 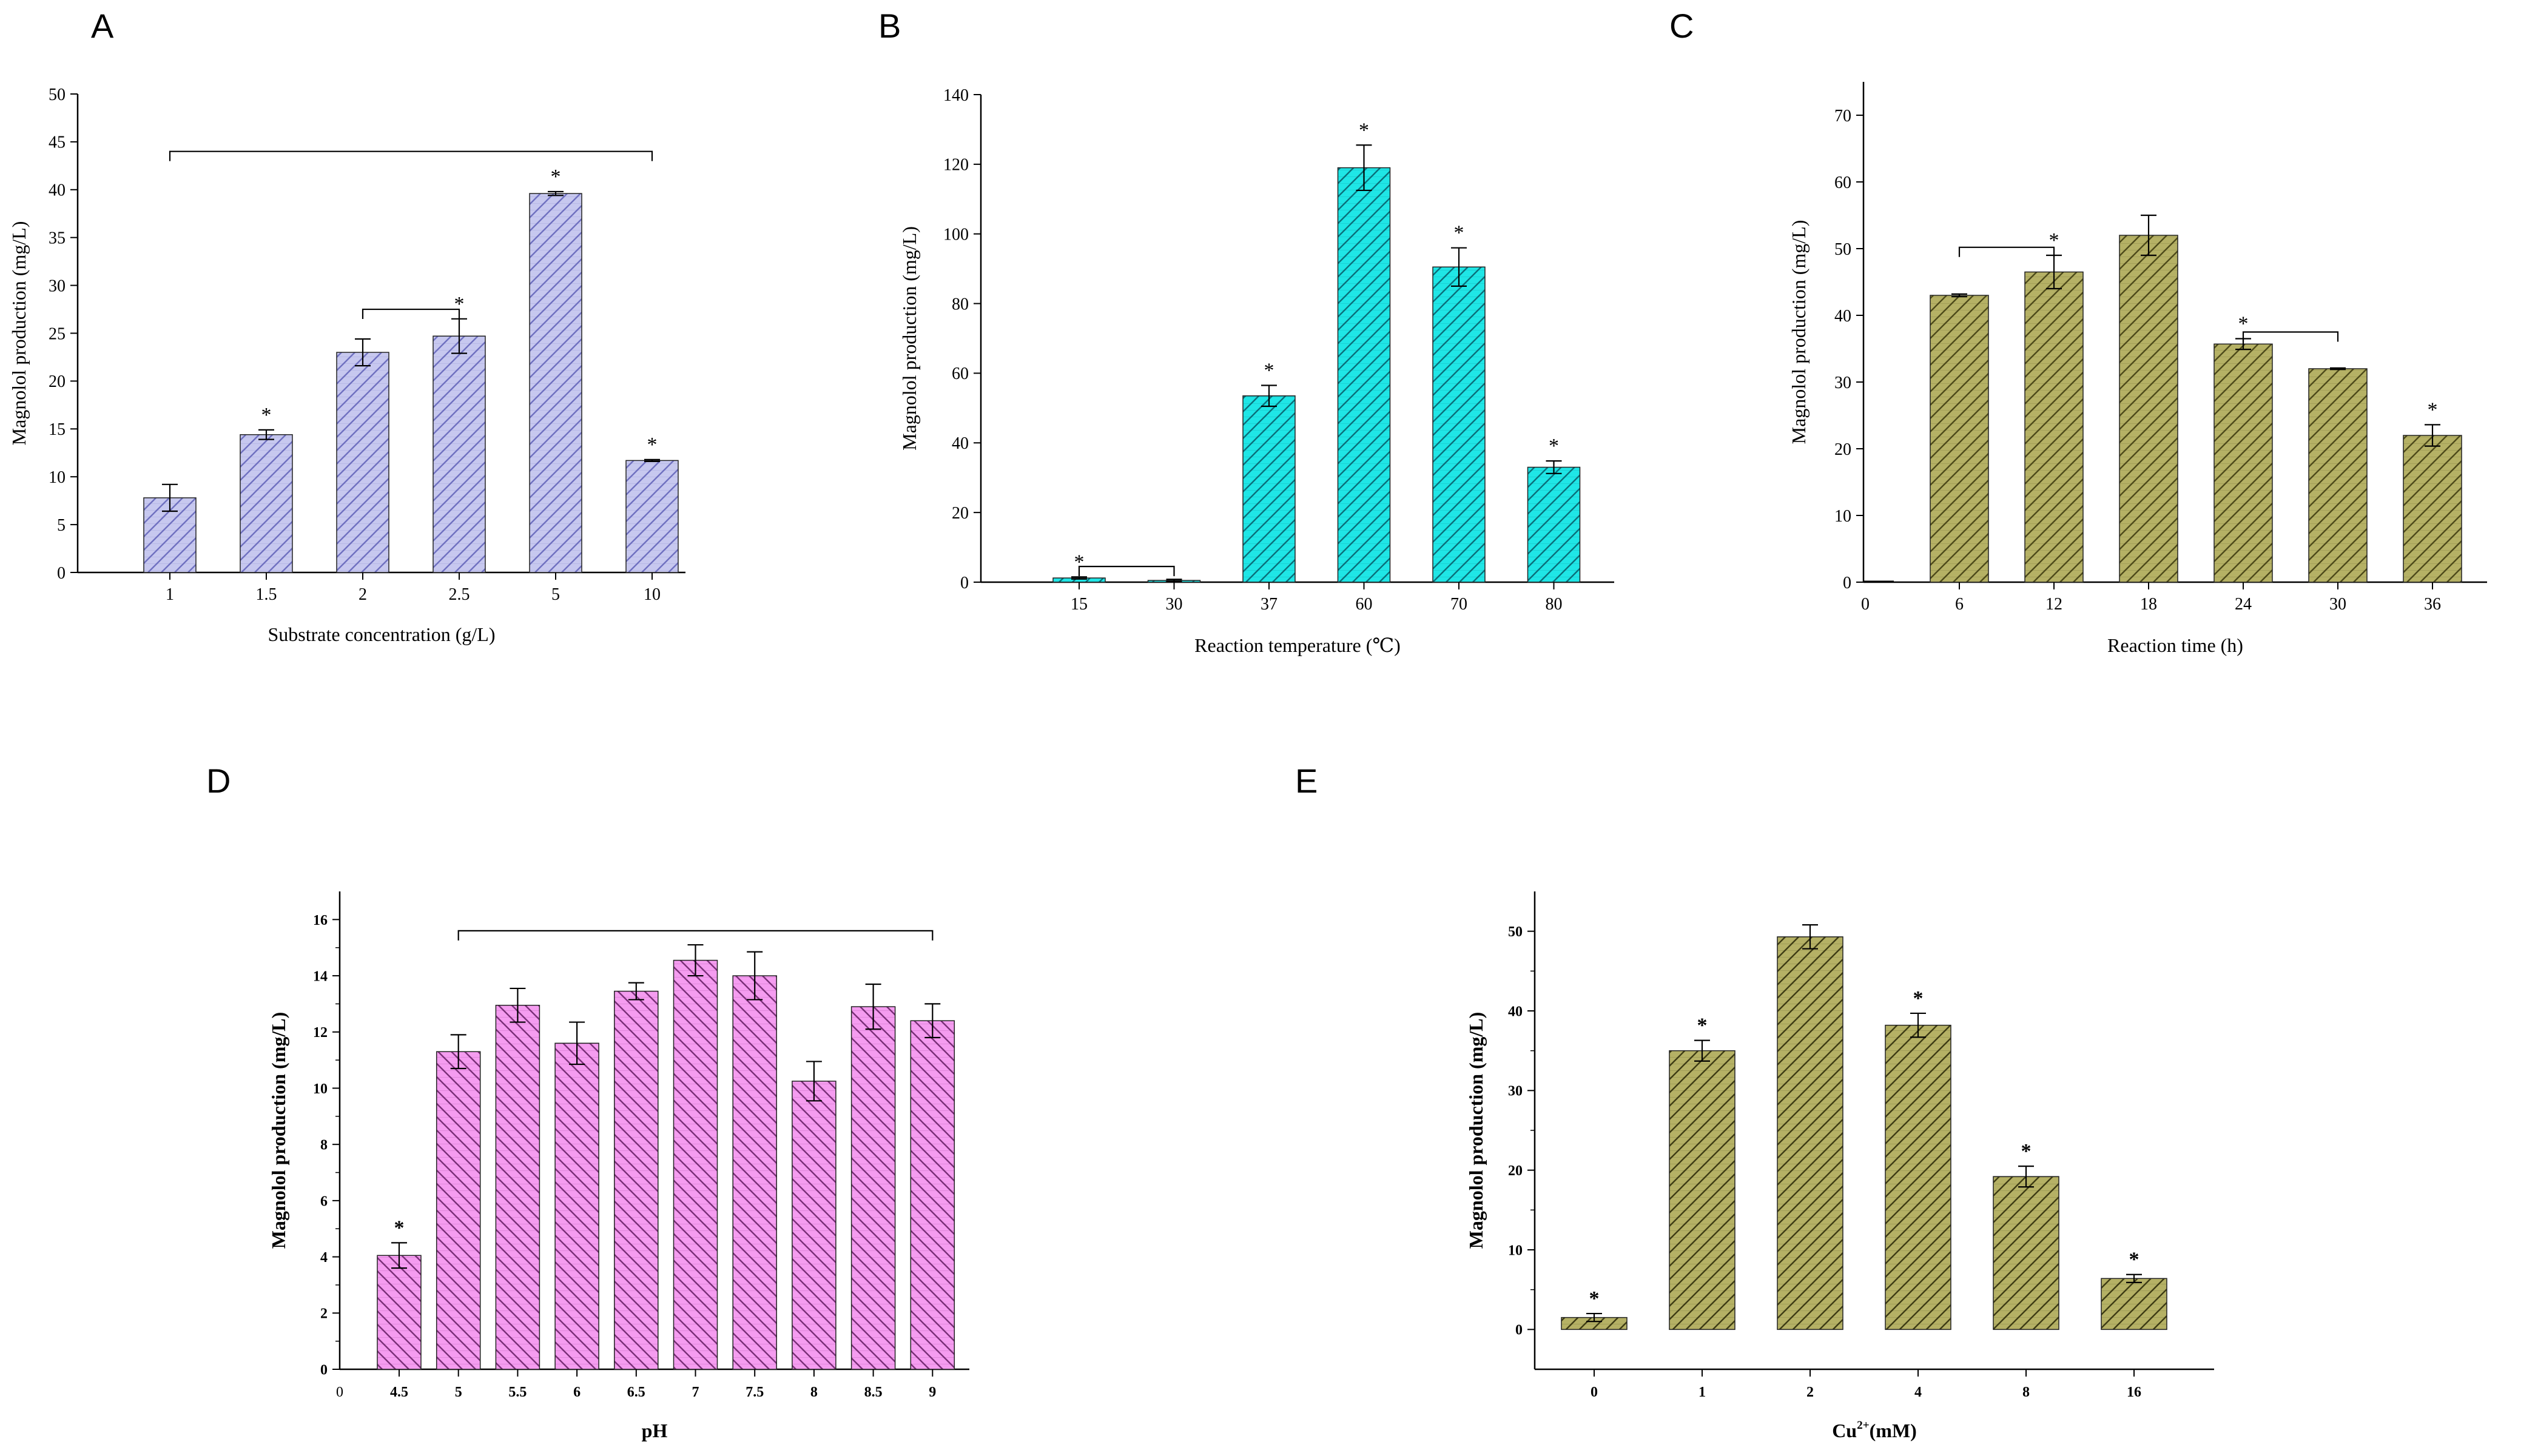 What do you see at coordinates (655, 1430) in the screenshot?
I see `x-axis-label: pH` at bounding box center [655, 1430].